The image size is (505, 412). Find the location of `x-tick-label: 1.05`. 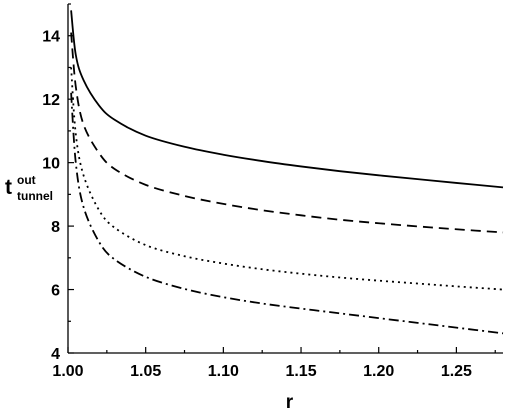

x-tick-label: 1.05 is located at coordinates (145, 371).